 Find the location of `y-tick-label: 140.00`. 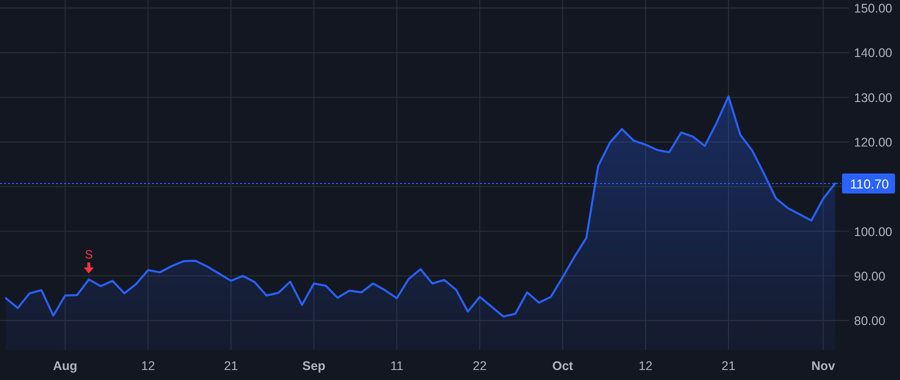

y-tick-label: 140.00 is located at coordinates (873, 53).